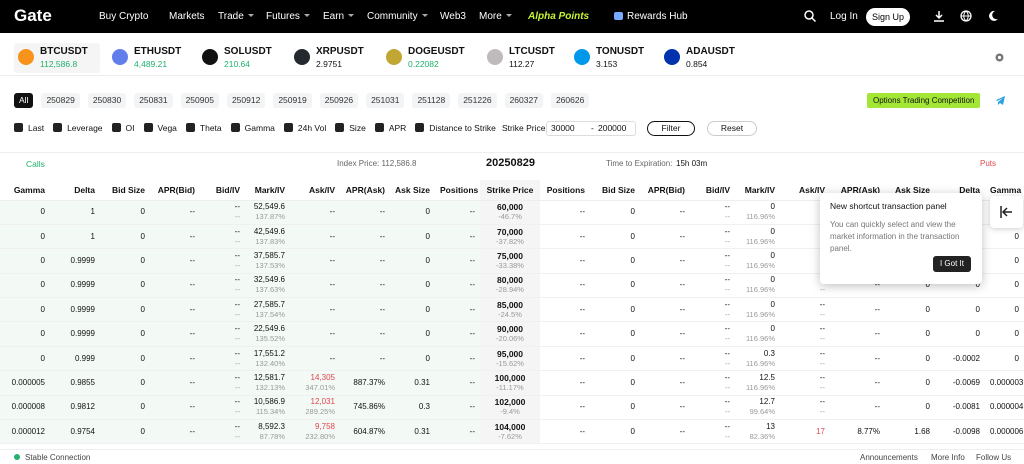 The width and height of the screenshot is (1024, 464). I want to click on filter-checkbox: OI, so click(123, 128).